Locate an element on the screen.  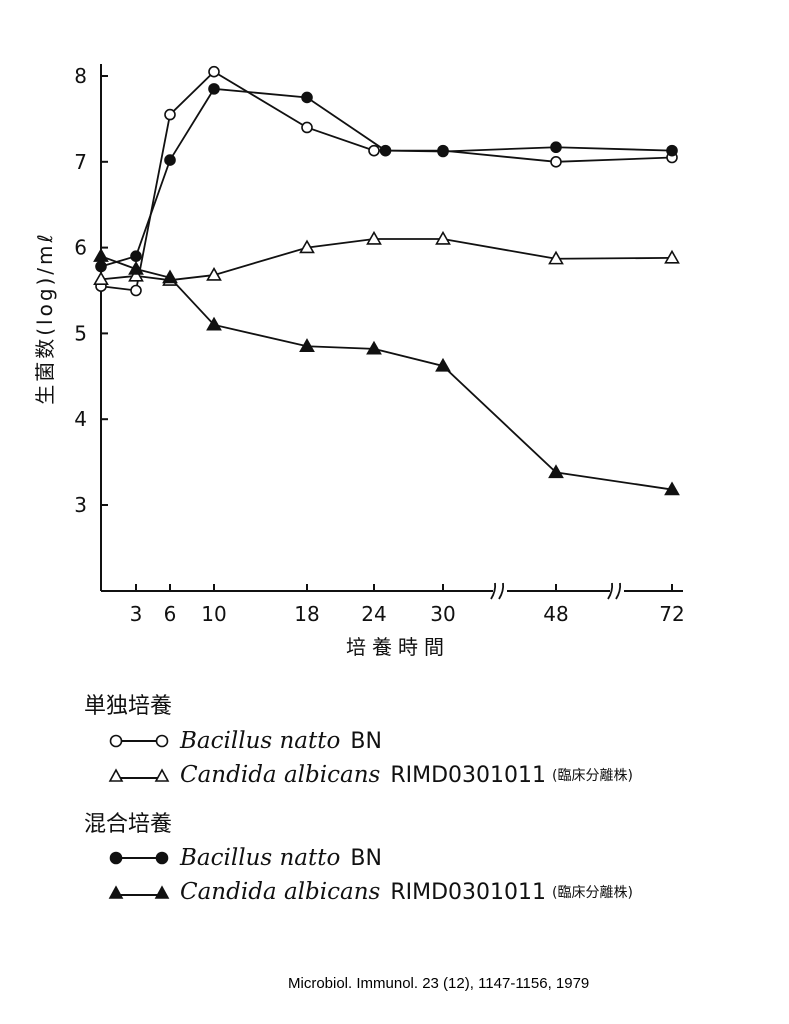
y-tick-label: 7 is located at coordinates (80, 162).